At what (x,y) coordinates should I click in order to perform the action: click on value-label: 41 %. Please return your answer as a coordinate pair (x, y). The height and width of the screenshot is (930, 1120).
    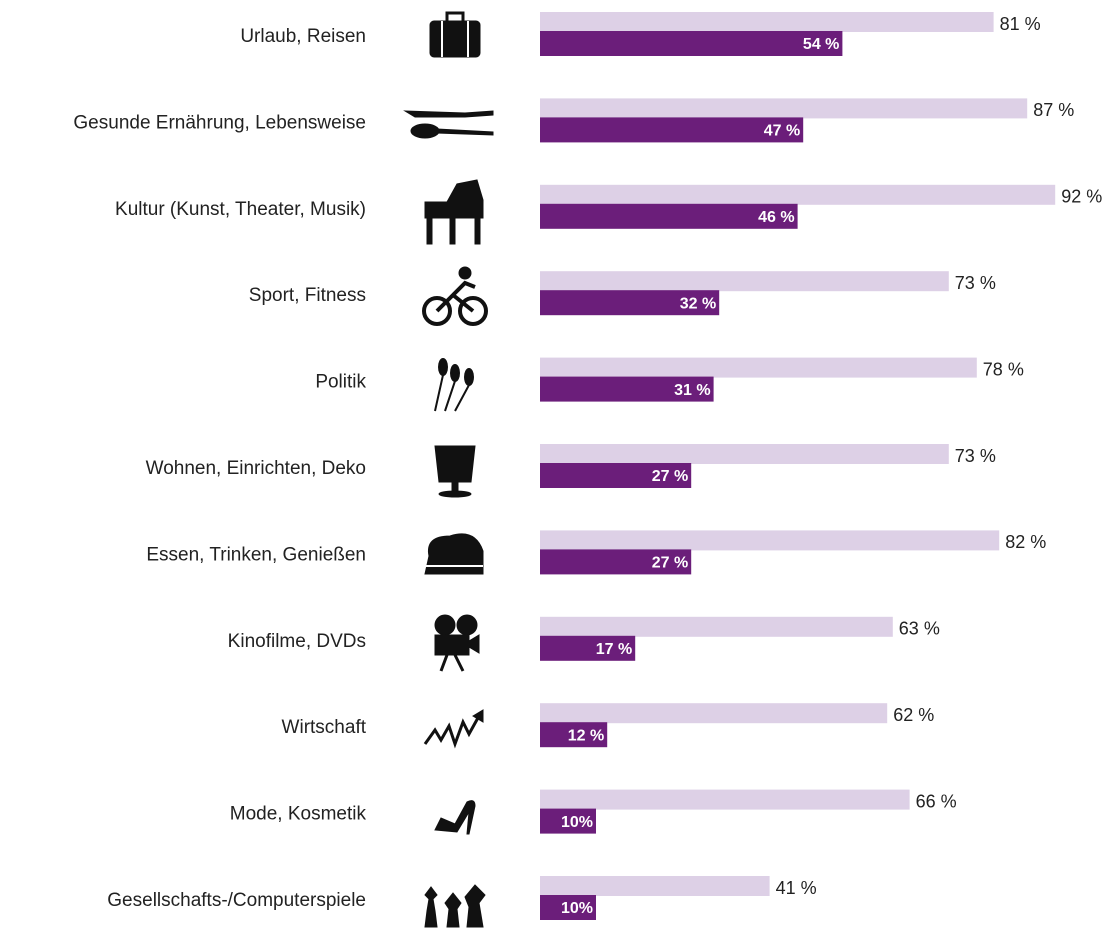
    Looking at the image, I should click on (796, 888).